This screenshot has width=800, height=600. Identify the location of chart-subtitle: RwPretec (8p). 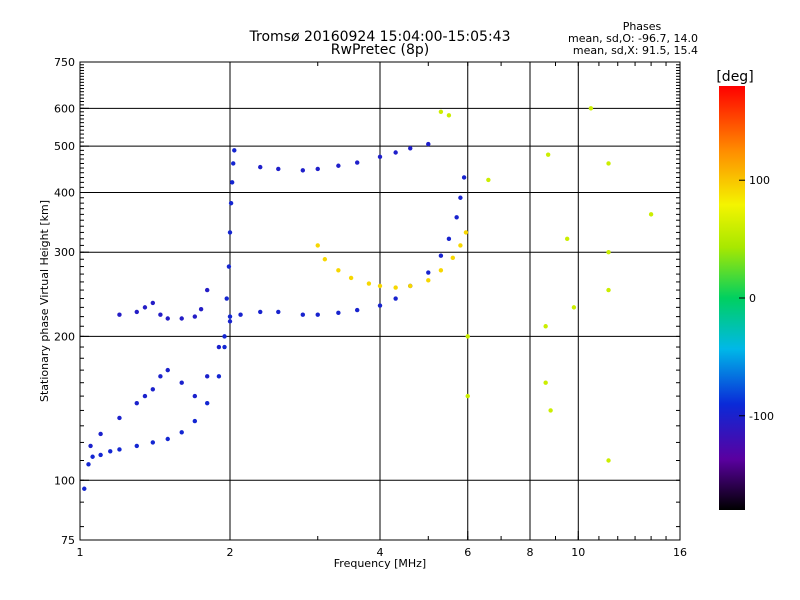
(380, 50).